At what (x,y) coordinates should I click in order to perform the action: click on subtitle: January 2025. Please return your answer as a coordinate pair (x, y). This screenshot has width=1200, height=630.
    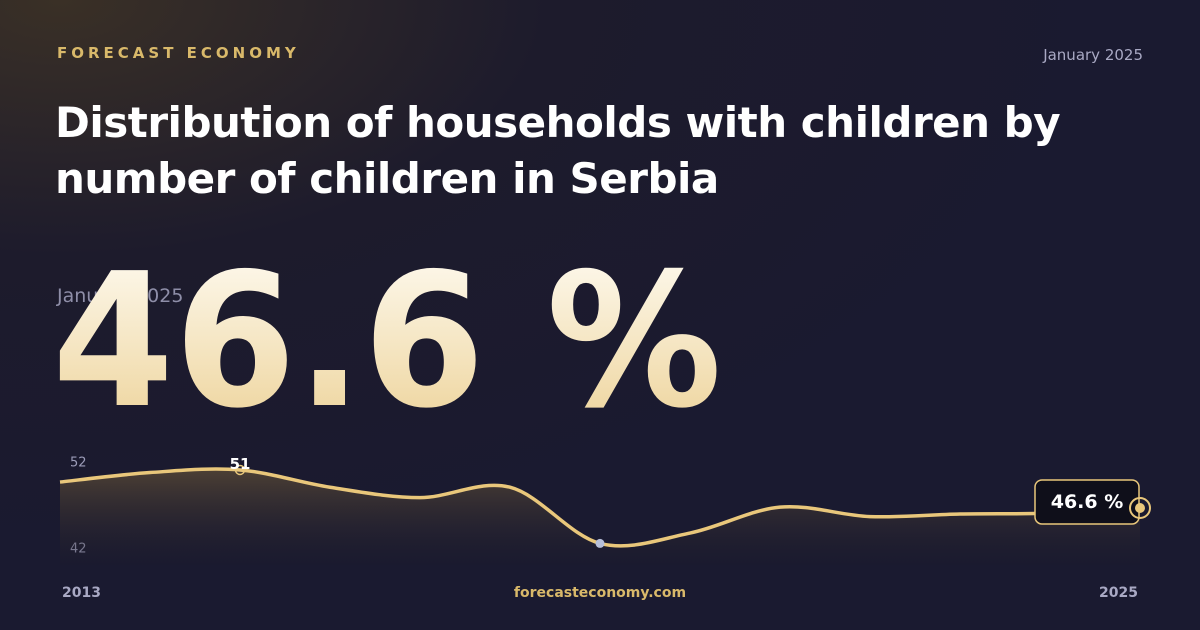
    Looking at the image, I should click on (119, 296).